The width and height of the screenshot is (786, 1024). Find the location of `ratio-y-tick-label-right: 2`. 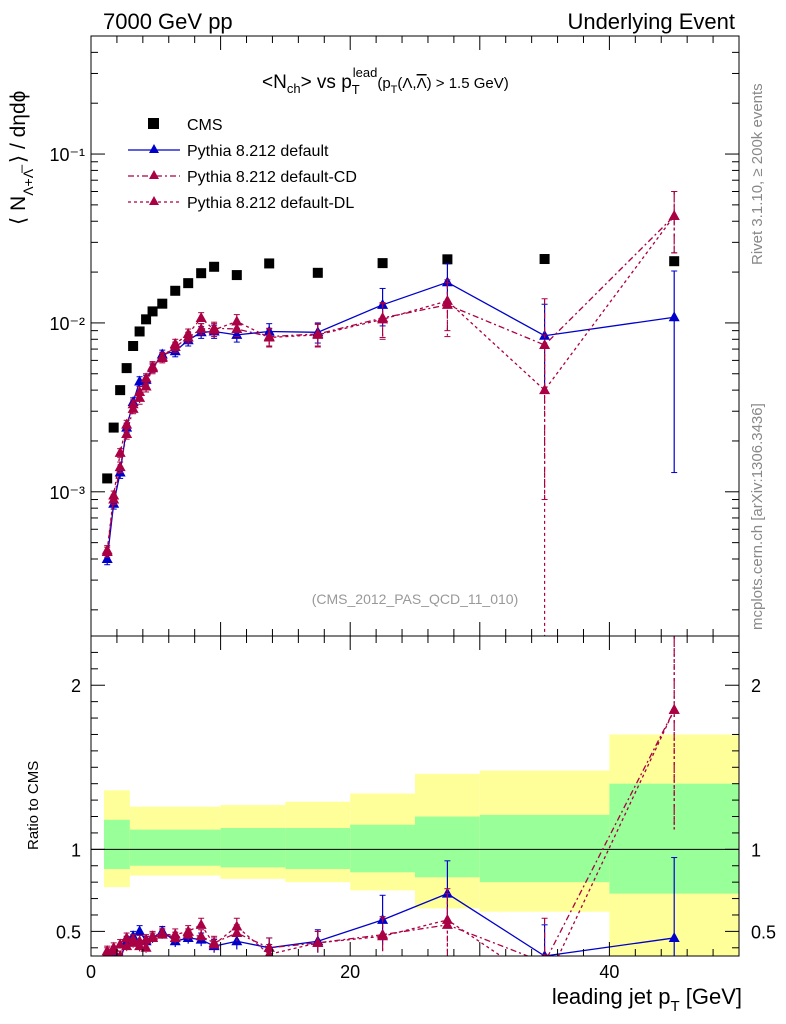

ratio-y-tick-label-right: 2 is located at coordinates (756, 686).